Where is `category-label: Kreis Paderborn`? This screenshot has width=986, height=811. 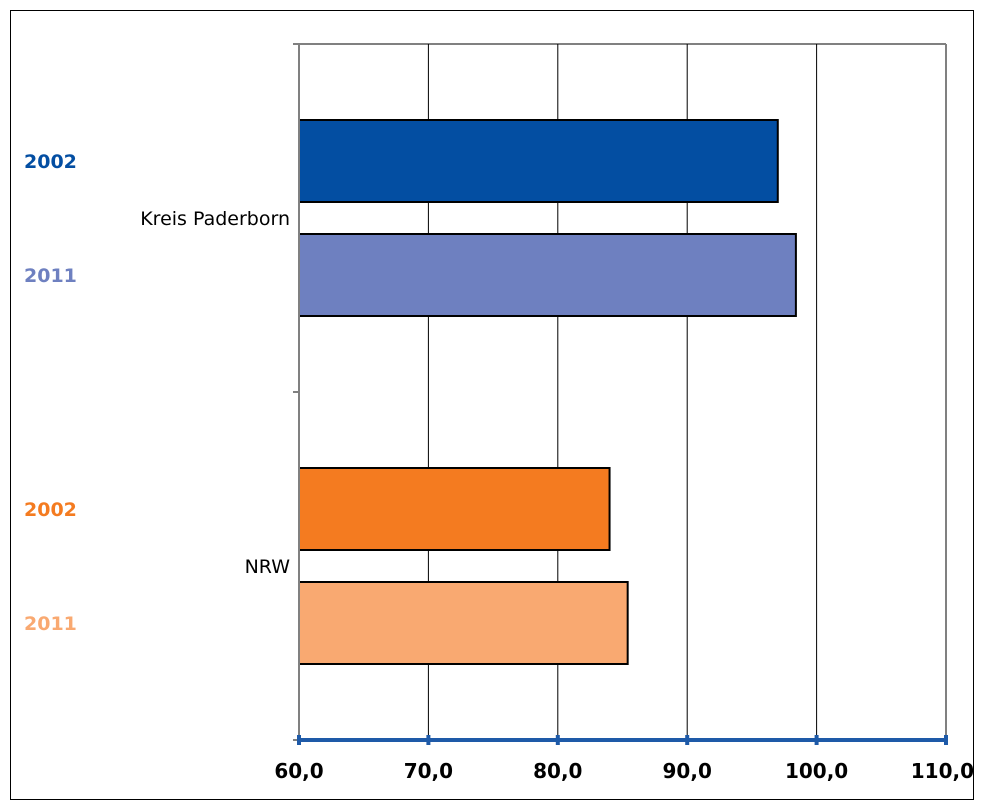
category-label: Kreis Paderborn is located at coordinates (215, 219).